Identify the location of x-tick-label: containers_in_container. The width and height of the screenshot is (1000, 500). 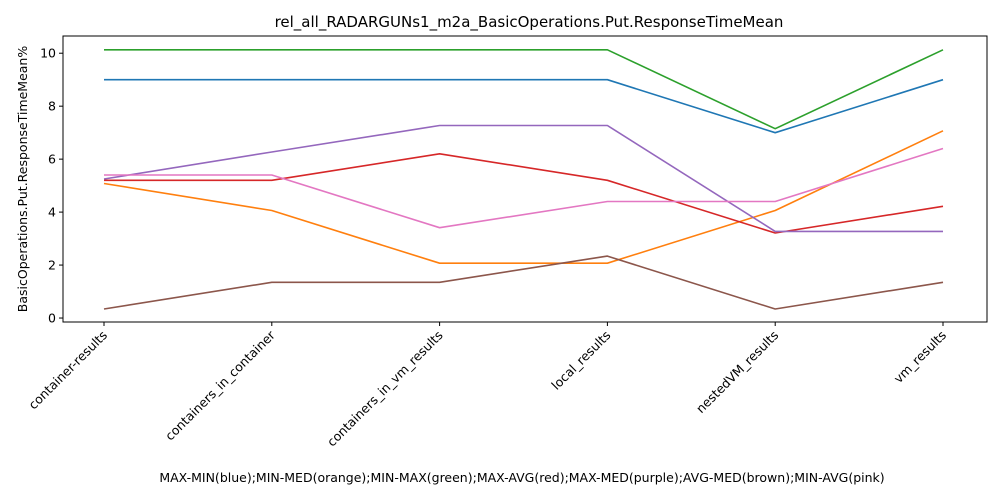
(220, 385).